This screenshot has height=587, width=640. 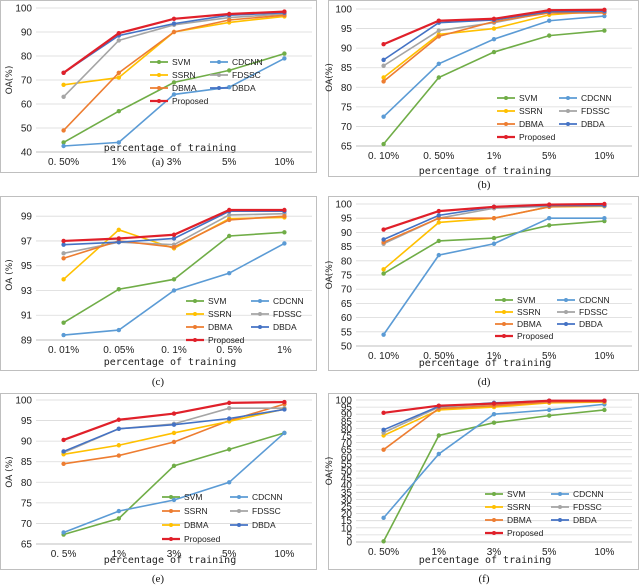 What do you see at coordinates (588, 494) in the screenshot?
I see `legend-label: CDCNN` at bounding box center [588, 494].